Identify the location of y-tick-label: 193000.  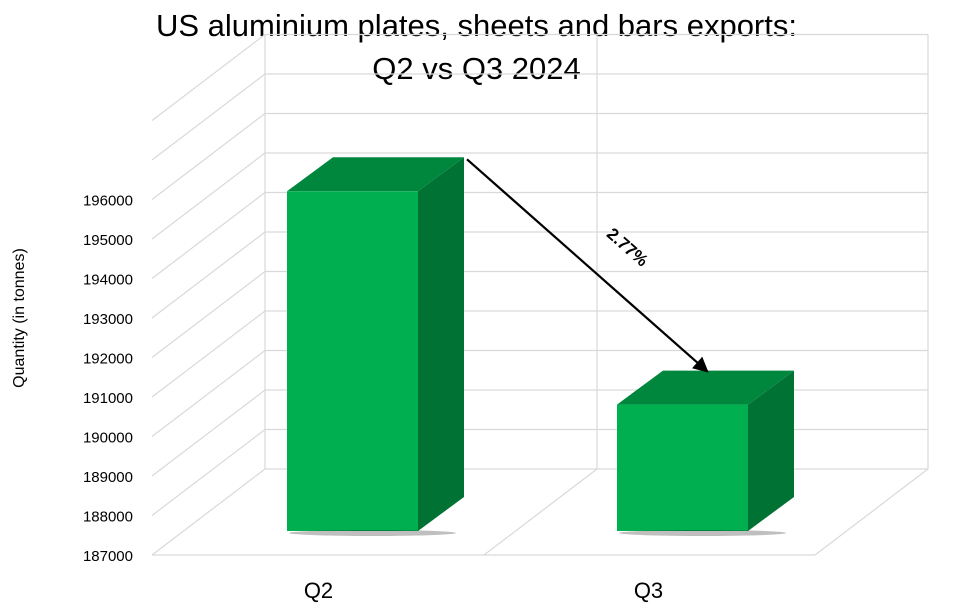
(108, 319).